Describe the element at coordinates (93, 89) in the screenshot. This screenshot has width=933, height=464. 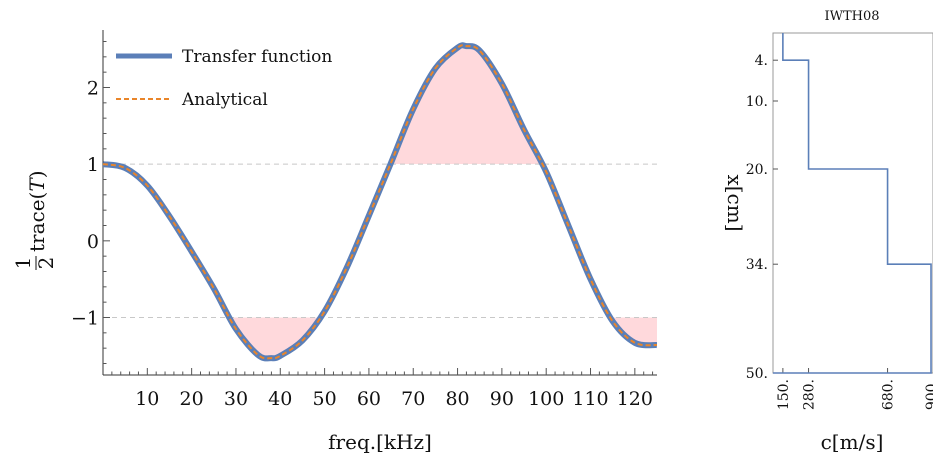
I see `y-tick-label: 2` at that location.